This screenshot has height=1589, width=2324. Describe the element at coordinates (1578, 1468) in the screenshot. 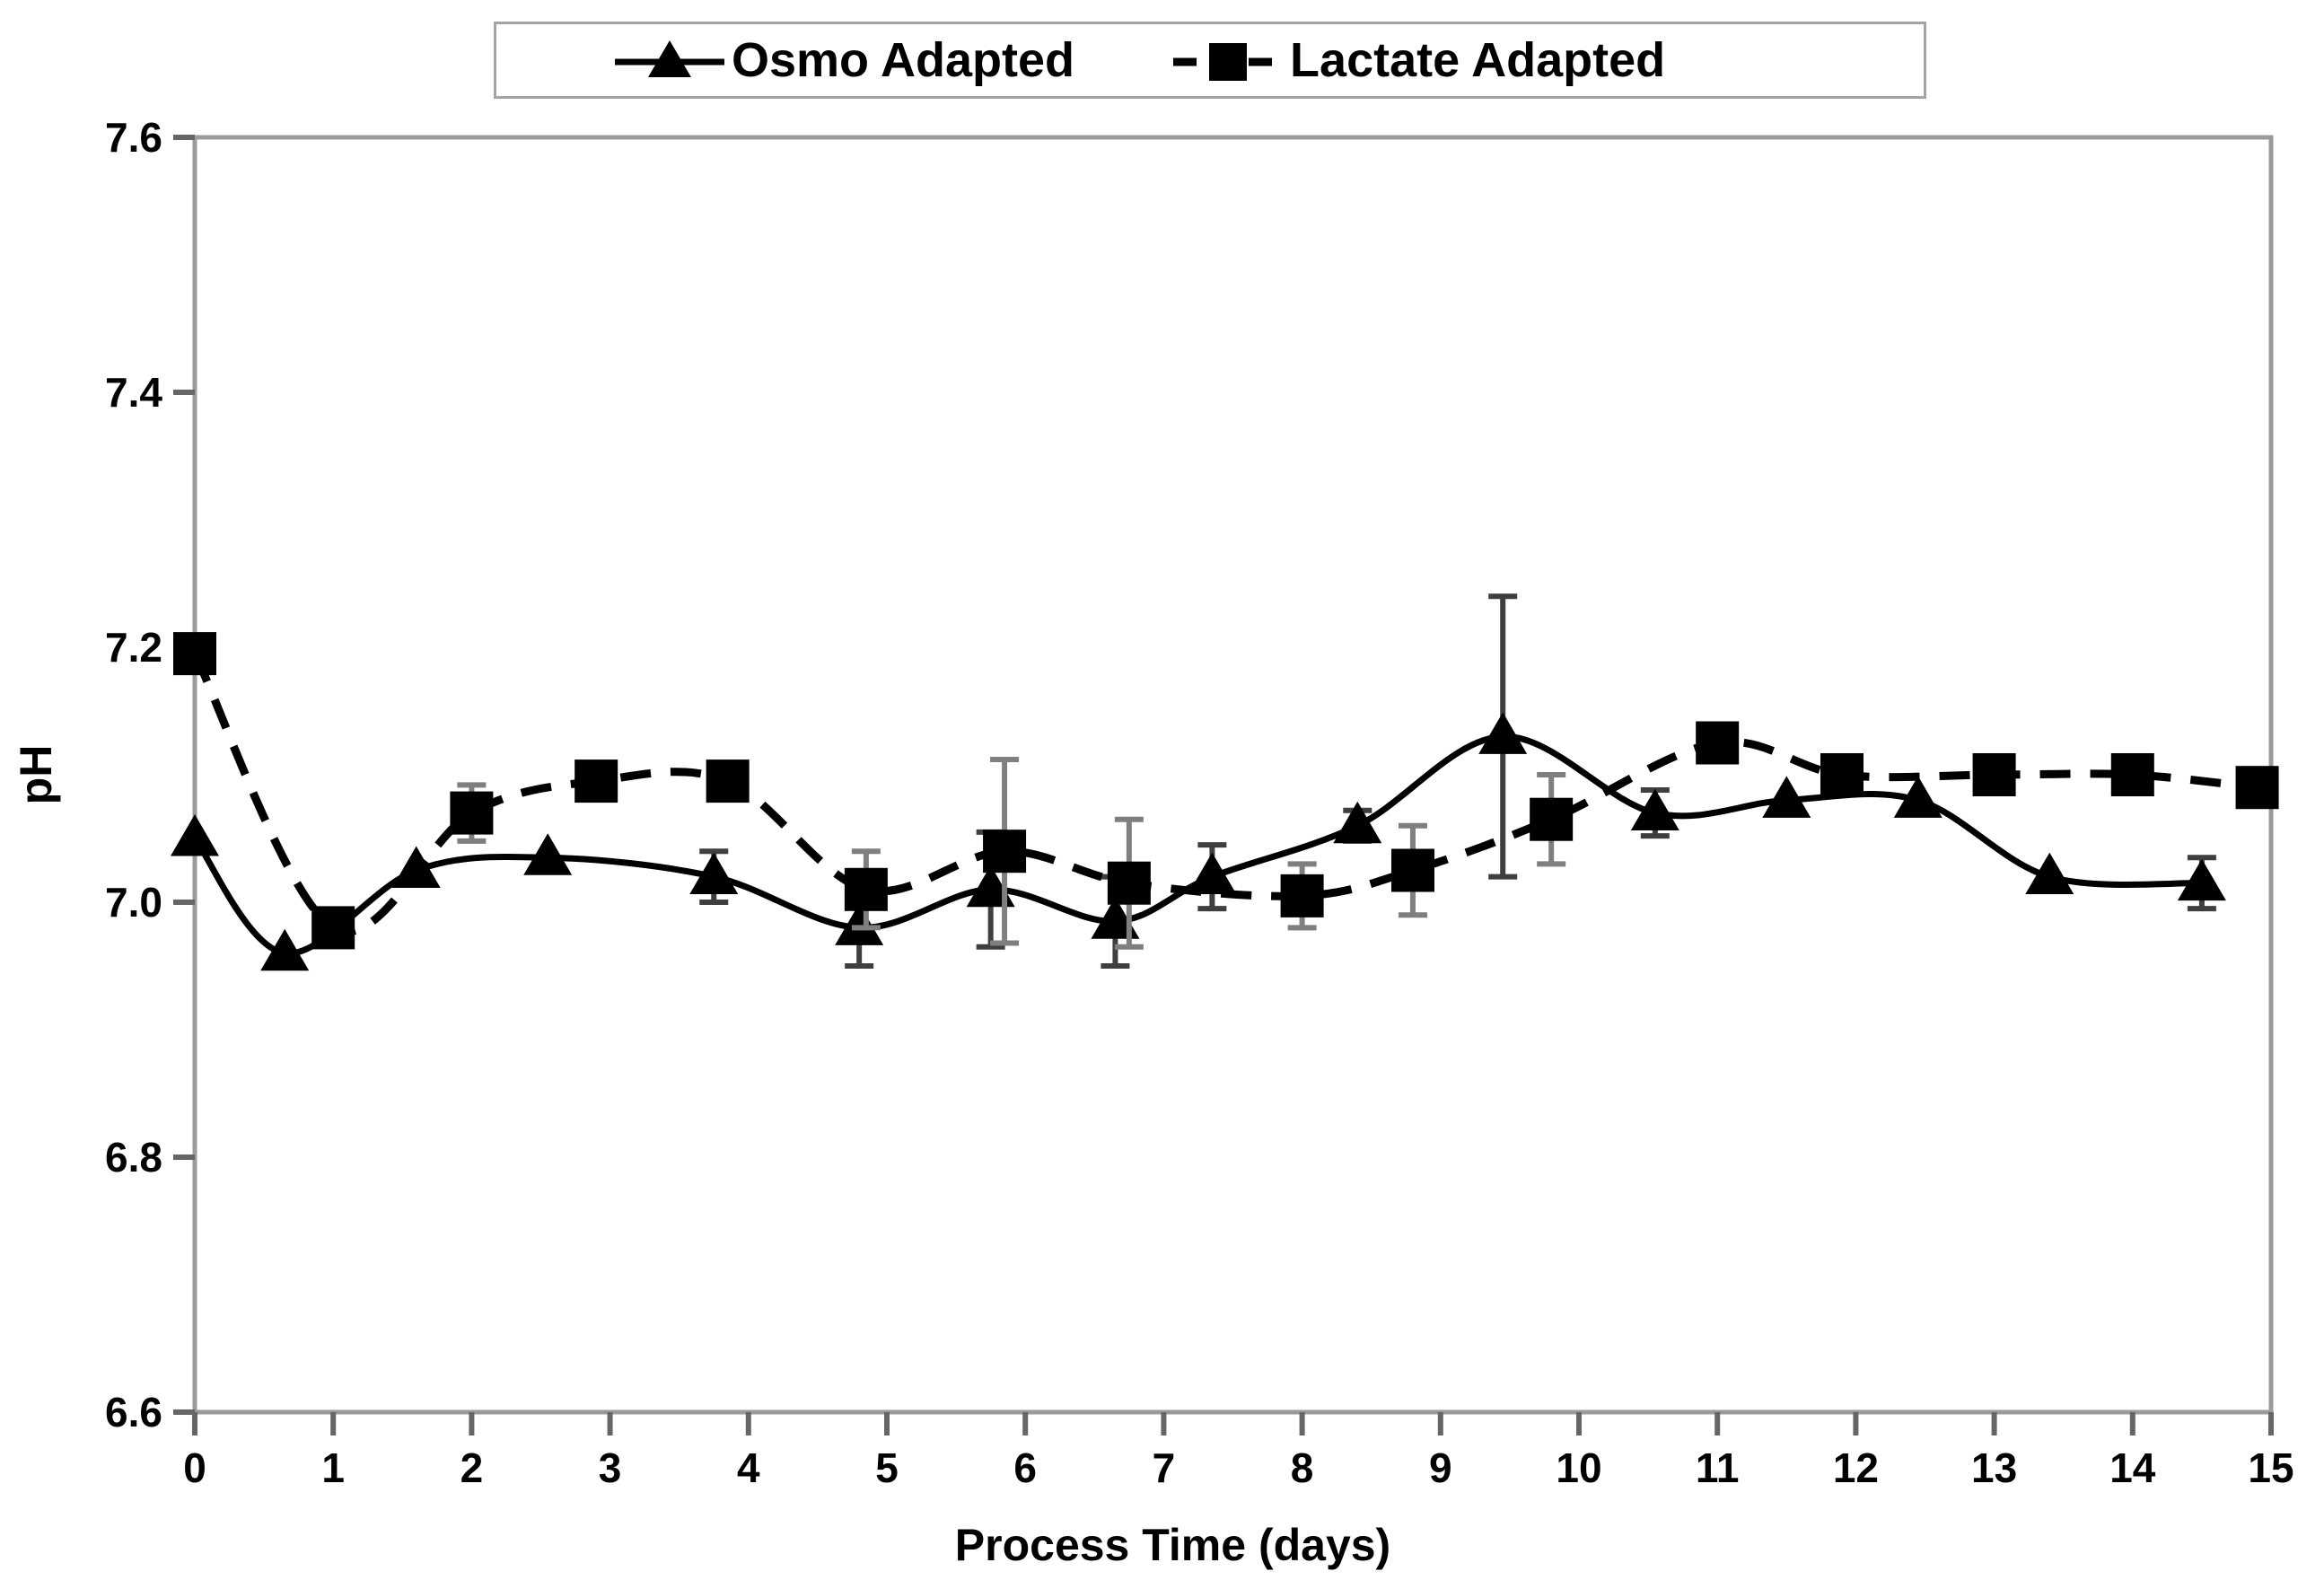

I see `x-tick-label: 10` at that location.